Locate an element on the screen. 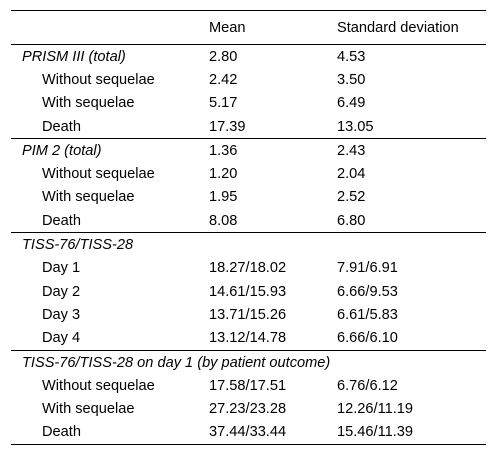 The width and height of the screenshot is (496, 459). table-row: Death 37.44/33.44 15.46/11.39 is located at coordinates (248, 433).